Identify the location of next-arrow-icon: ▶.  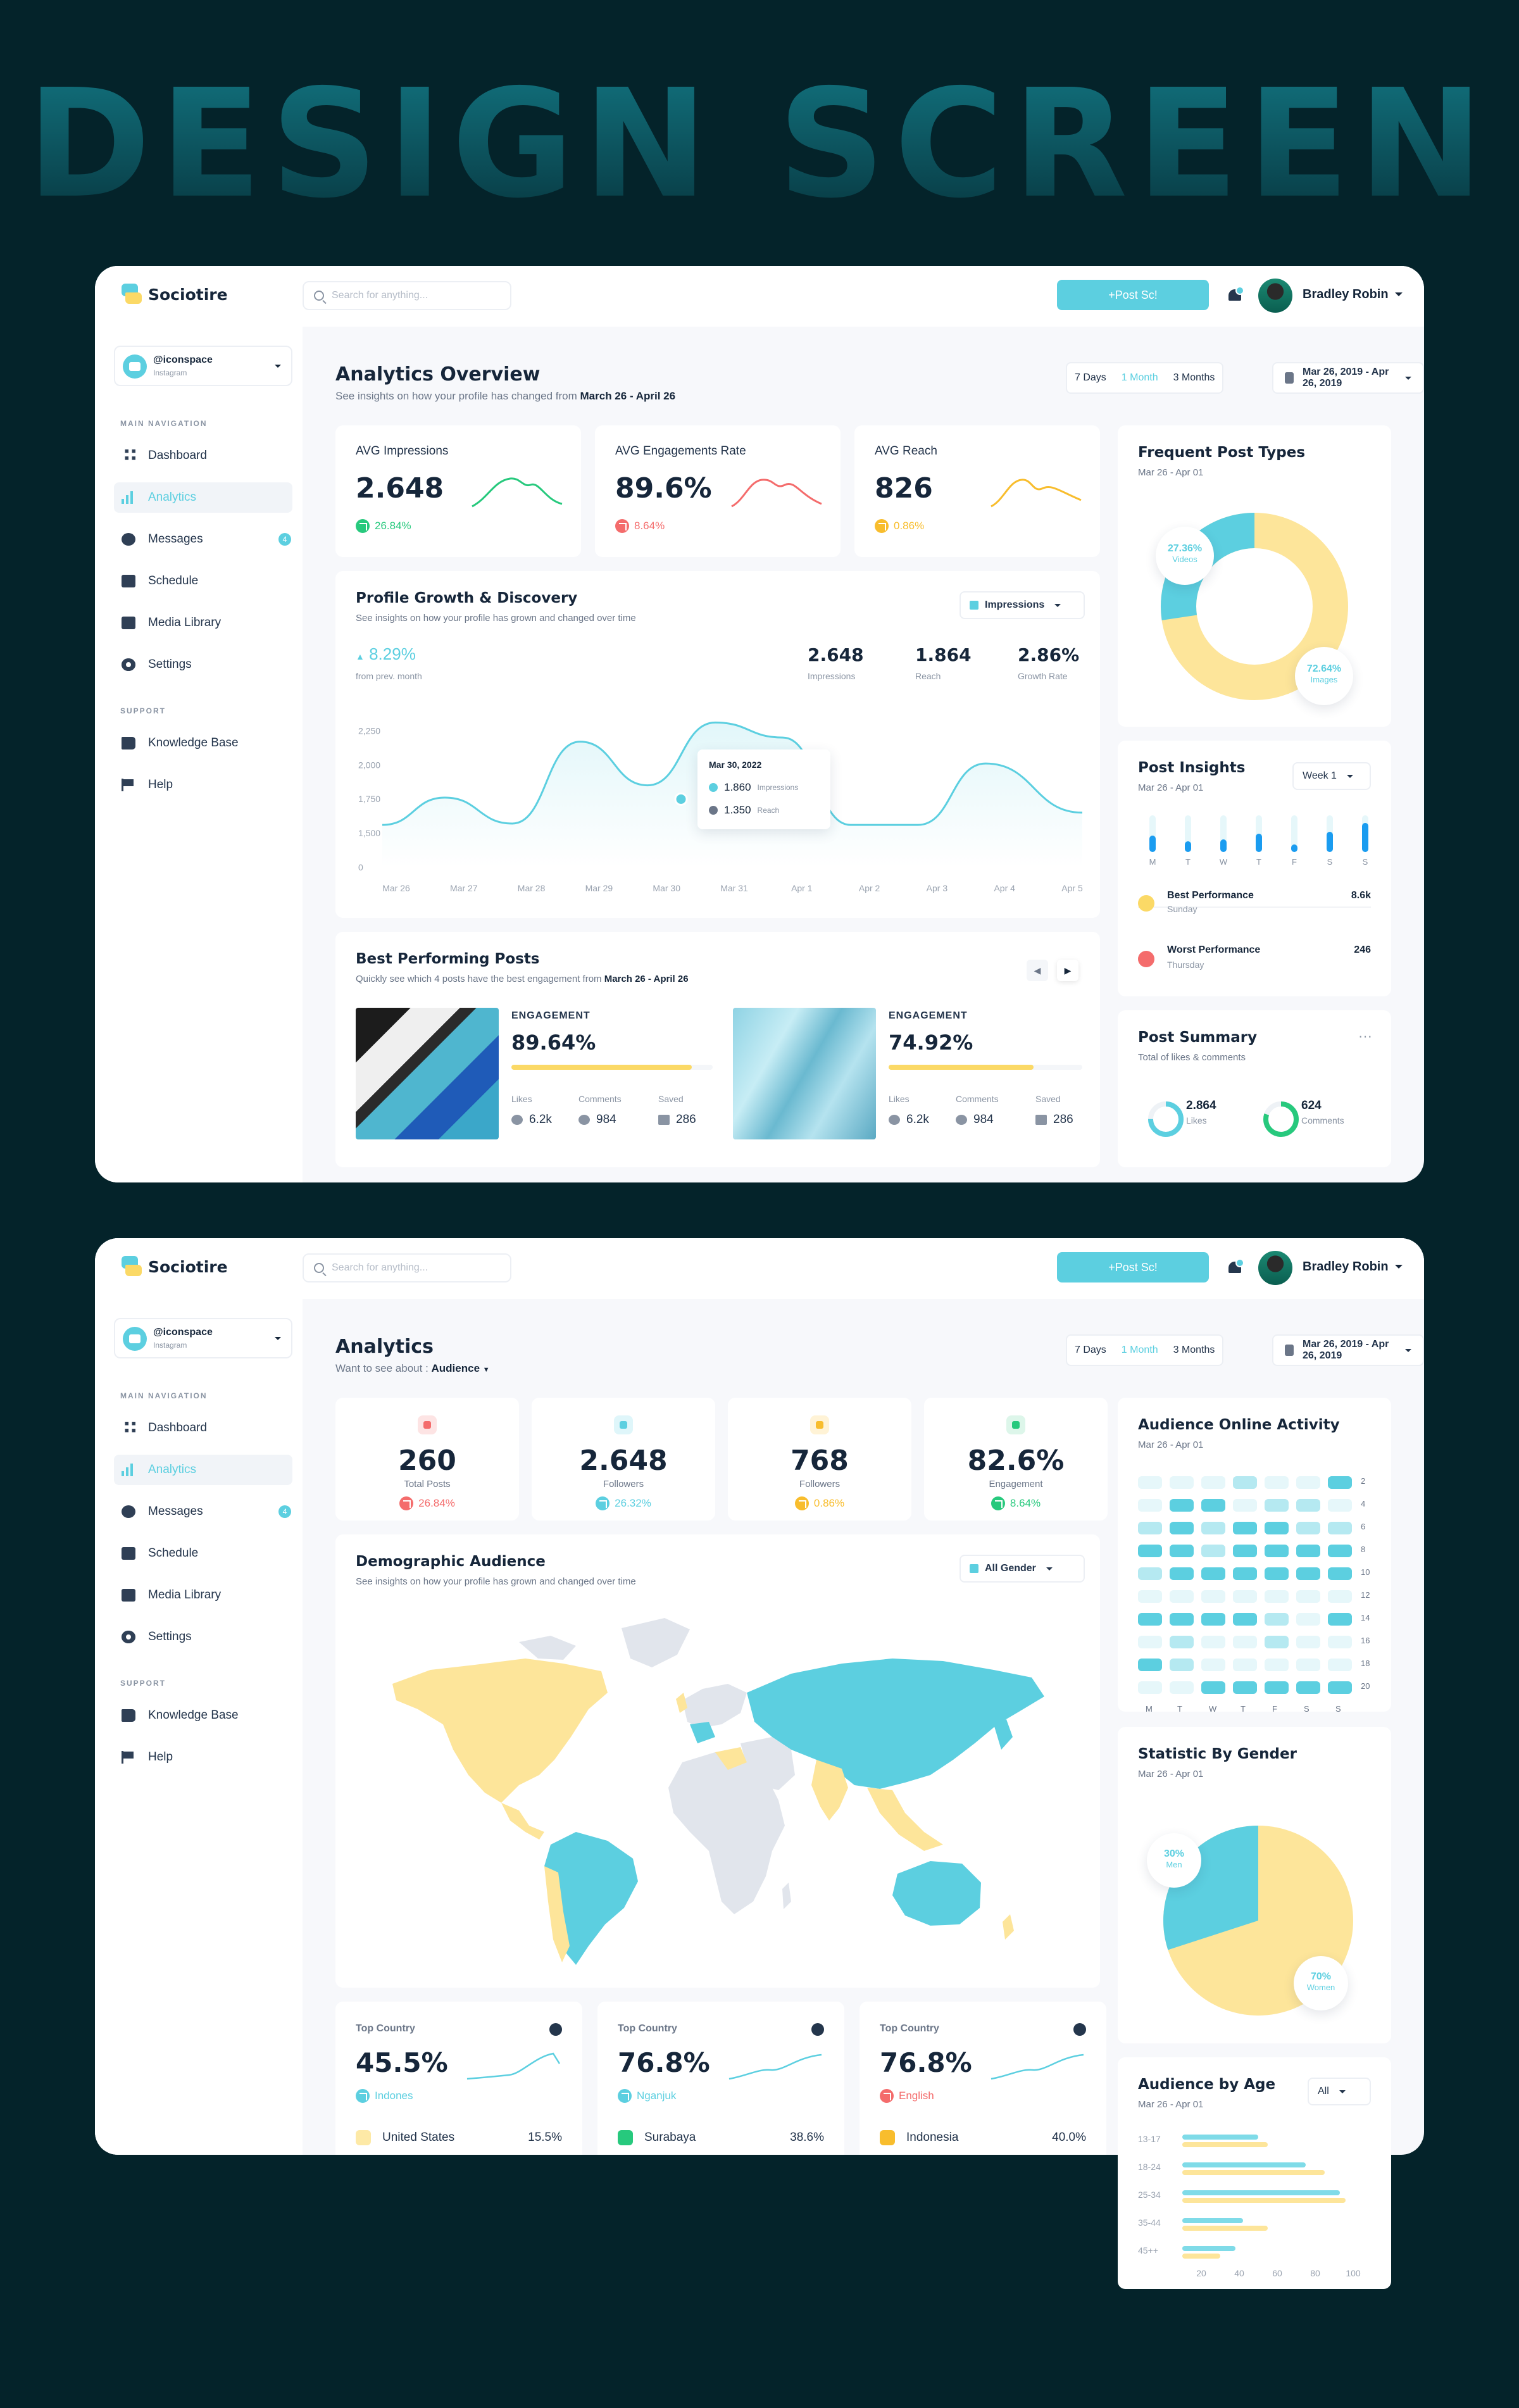
(1067, 970).